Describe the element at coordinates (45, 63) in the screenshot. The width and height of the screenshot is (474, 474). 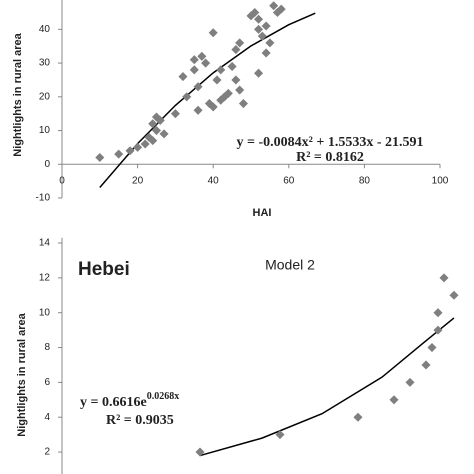
I see `y-tick-label: 30` at that location.